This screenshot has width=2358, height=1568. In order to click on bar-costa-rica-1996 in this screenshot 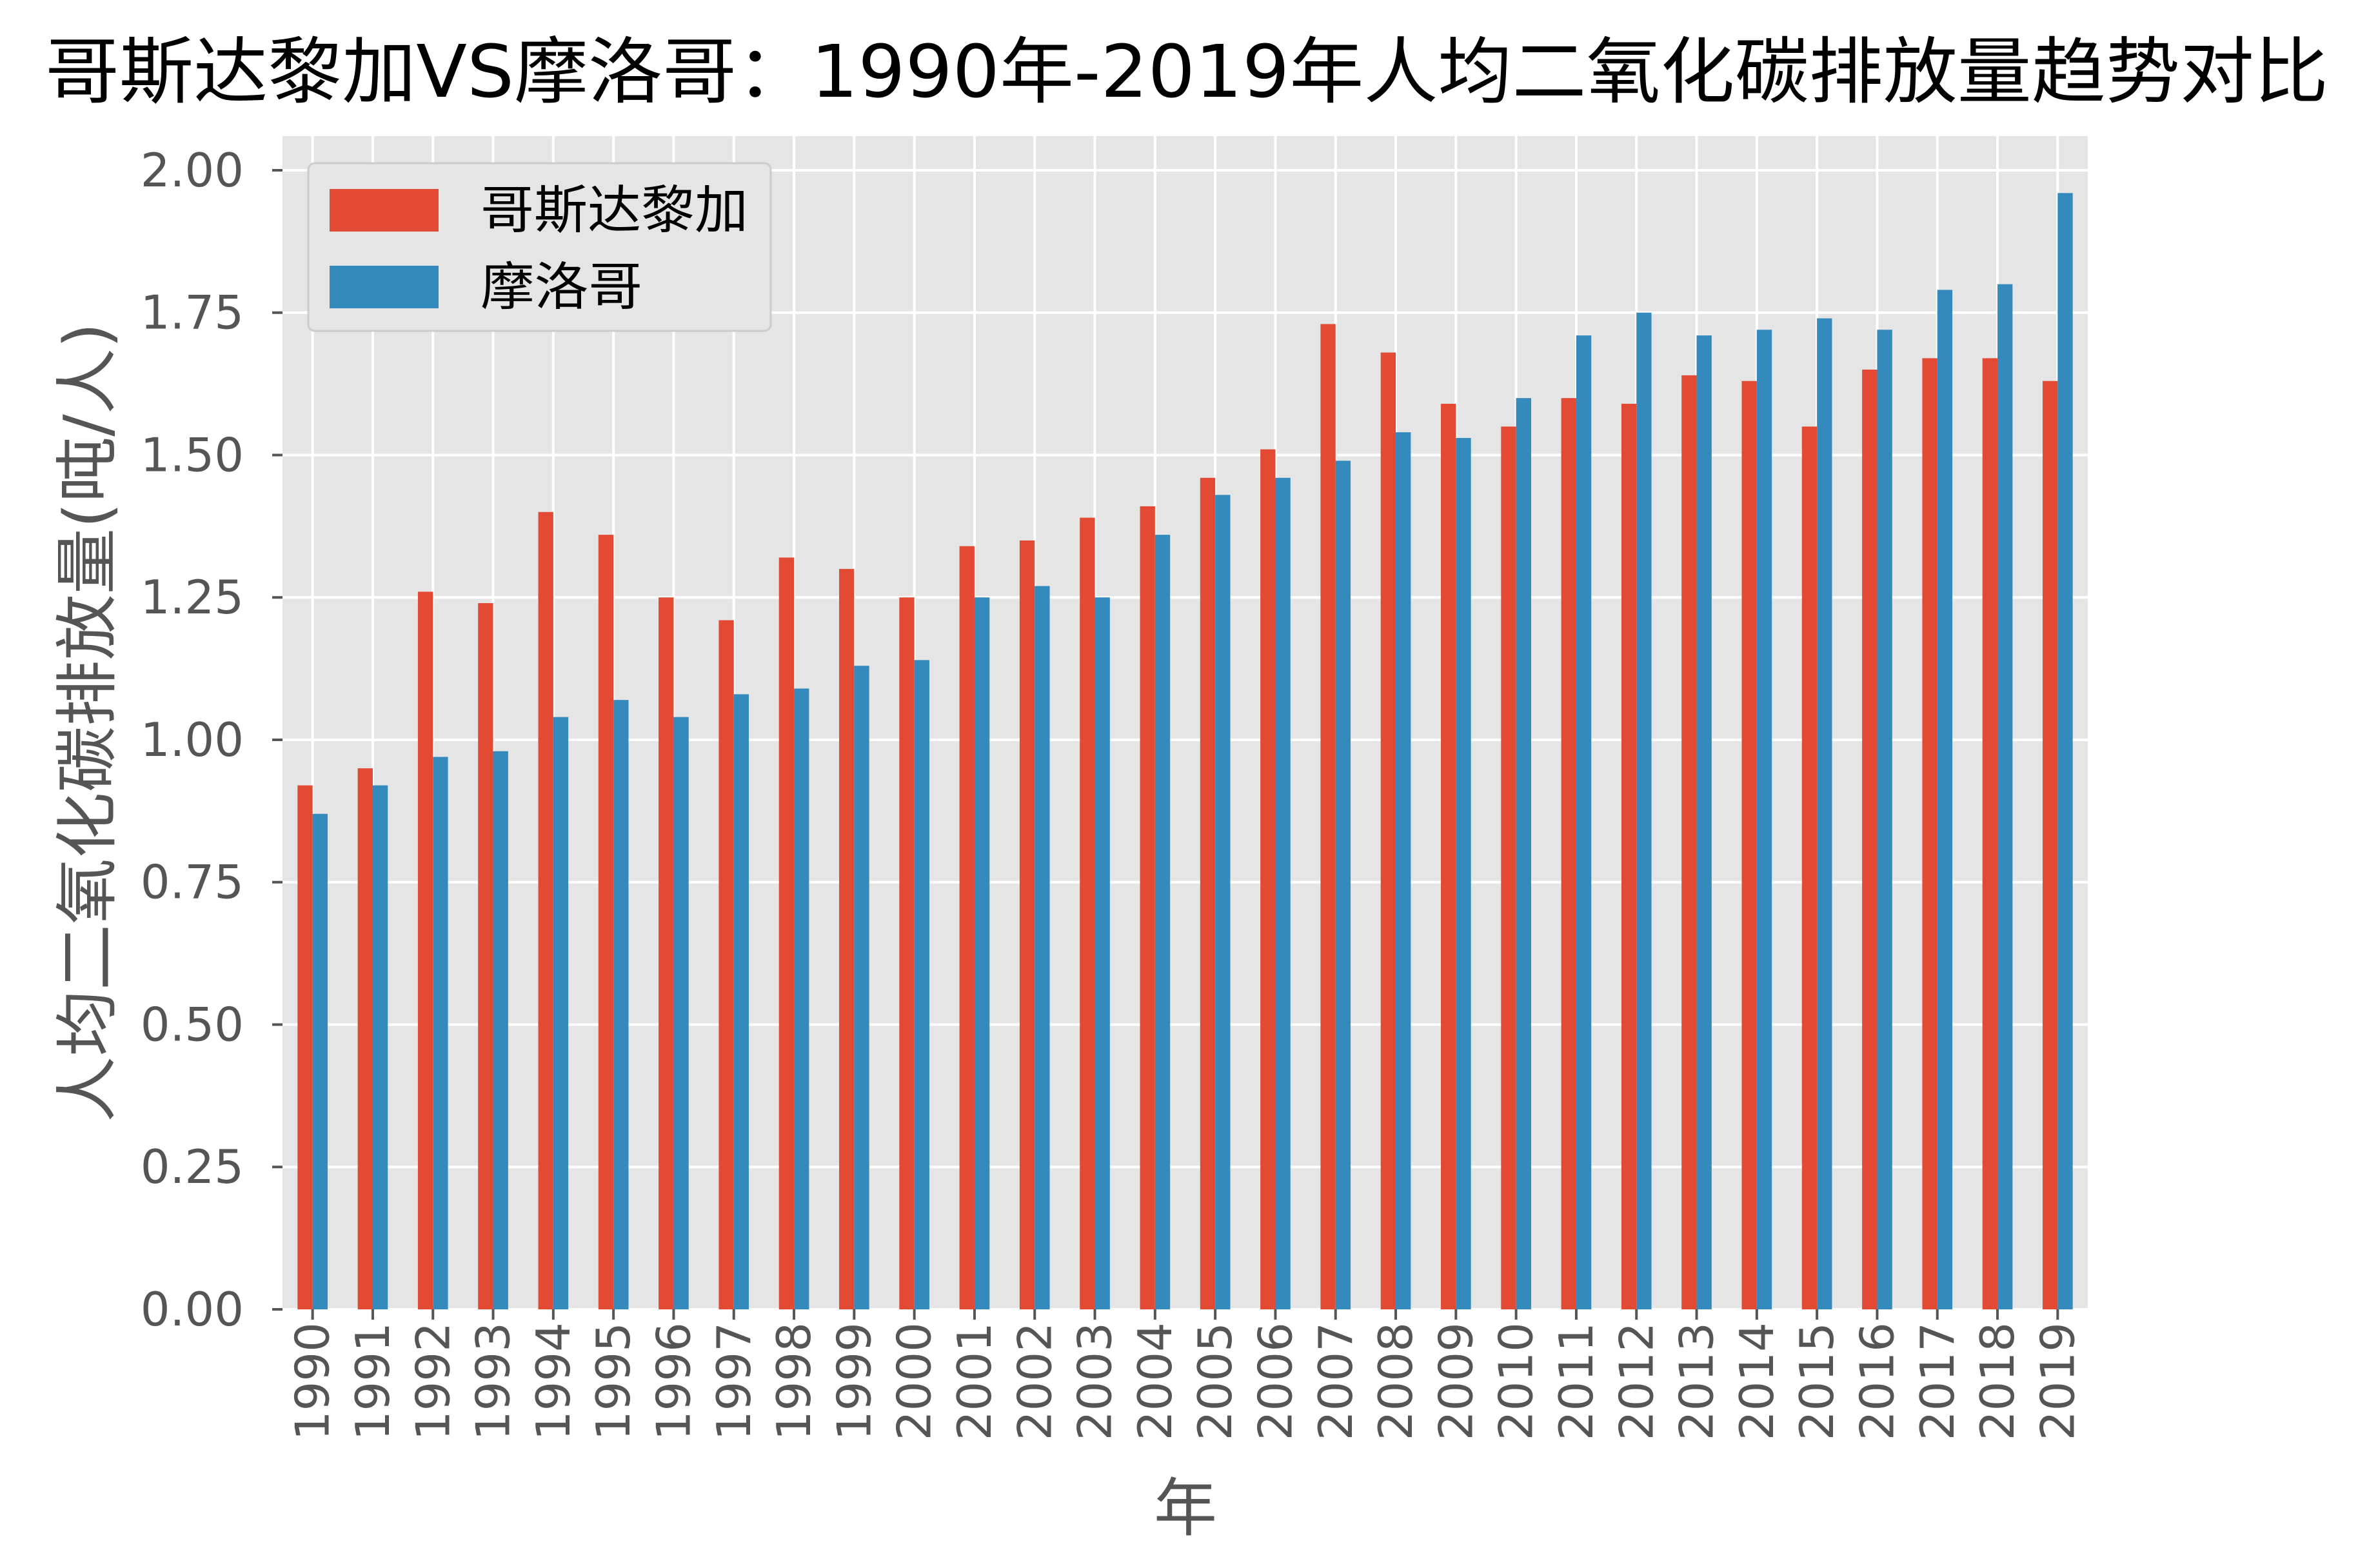, I will do `click(667, 954)`.